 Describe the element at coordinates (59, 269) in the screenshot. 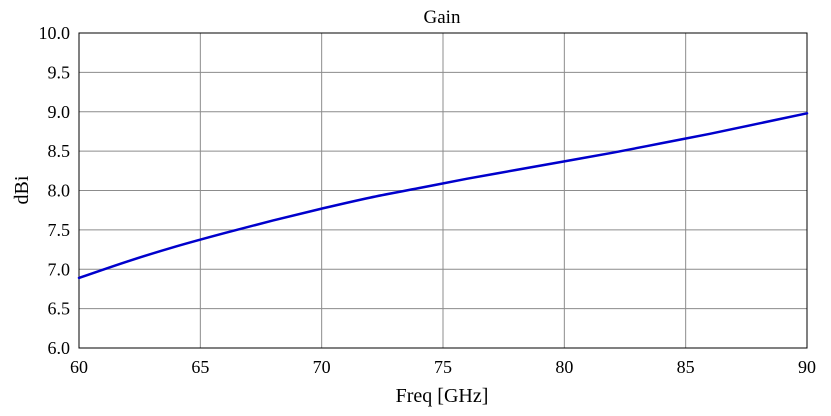

I see `y-tick-label: 7.0` at that location.